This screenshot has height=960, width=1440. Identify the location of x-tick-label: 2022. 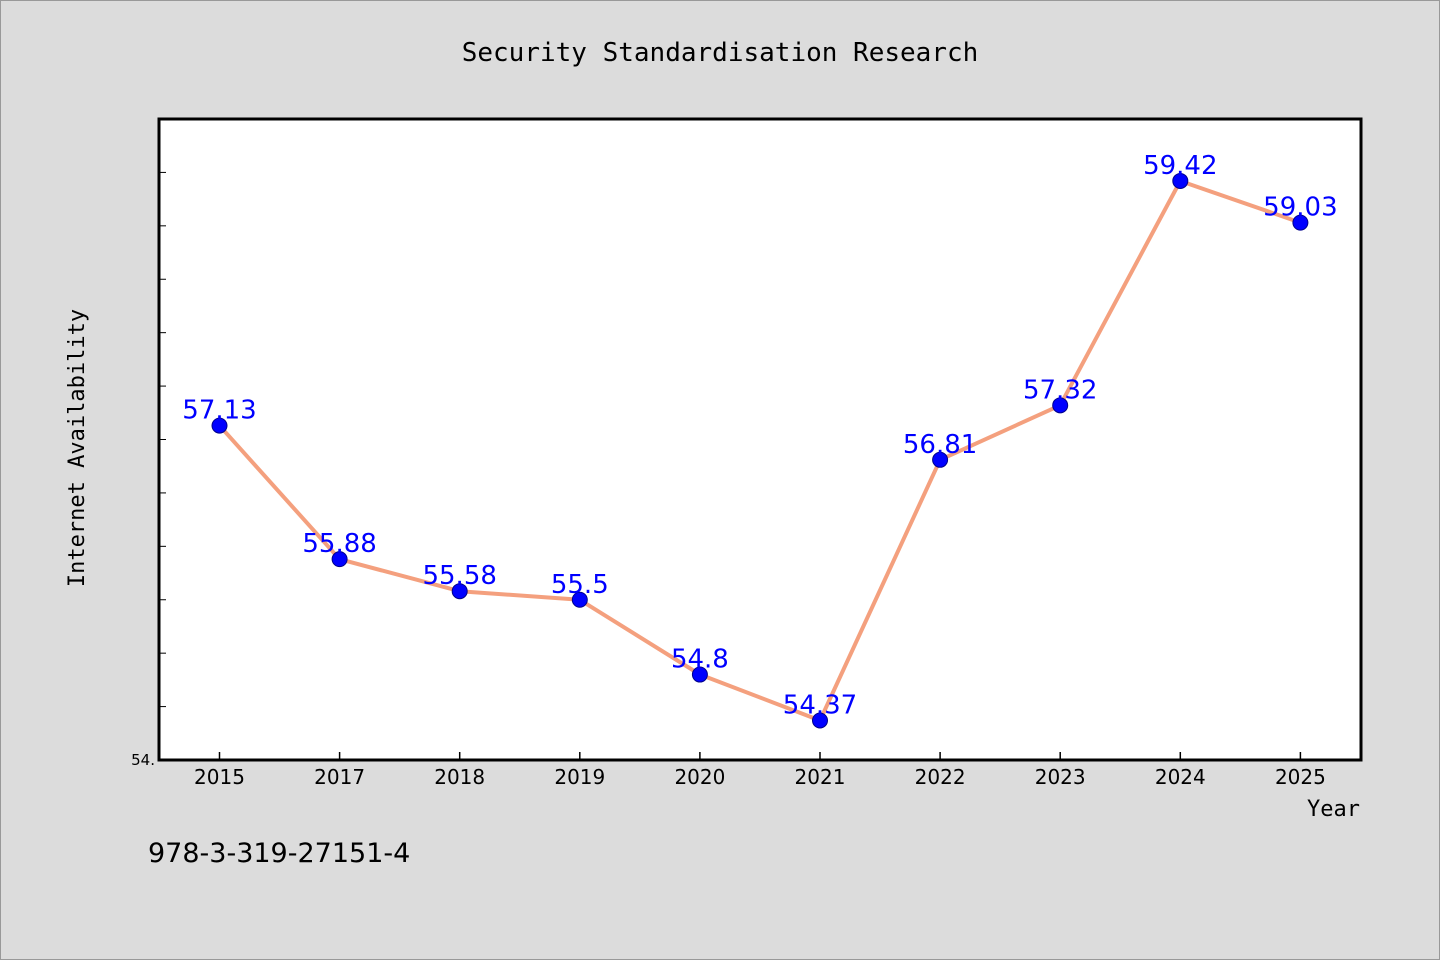
(940, 777).